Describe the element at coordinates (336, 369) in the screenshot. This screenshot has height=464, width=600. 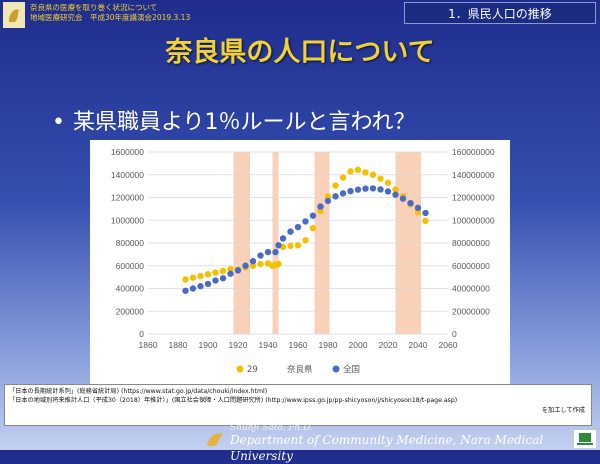
I see `legend-marker` at that location.